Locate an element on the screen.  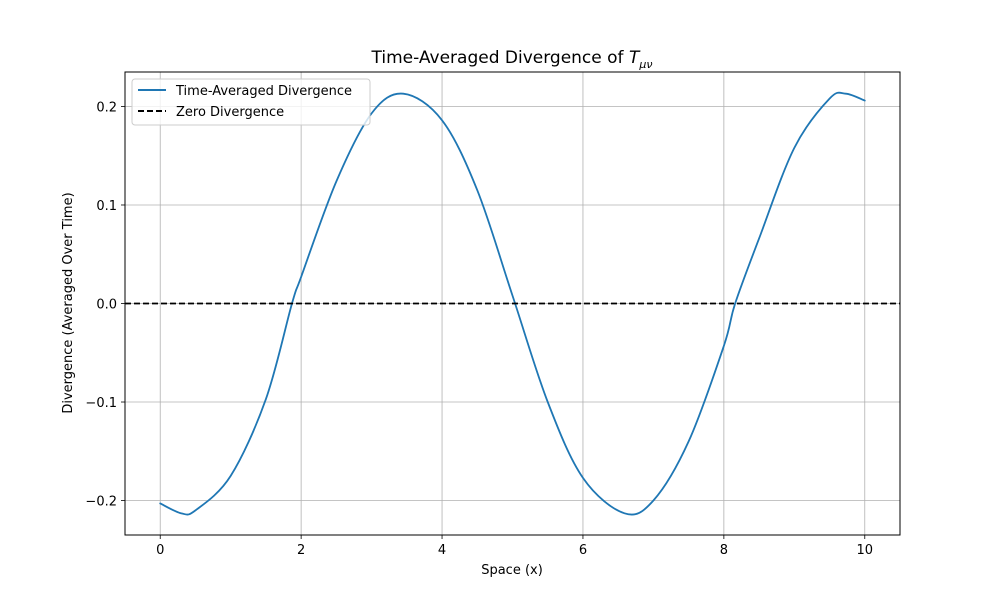
y-tick-label: −0.1 is located at coordinates (101, 403).